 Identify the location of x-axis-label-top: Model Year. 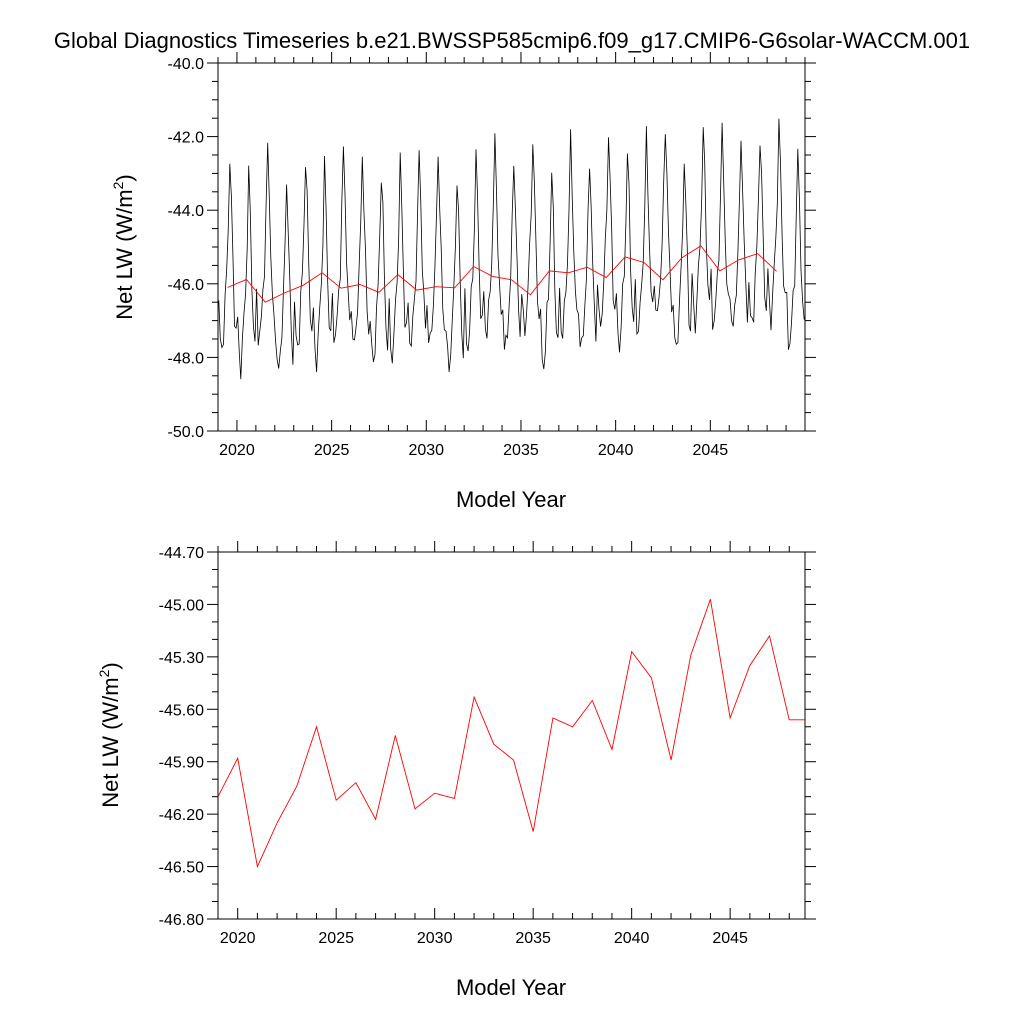
(511, 499).